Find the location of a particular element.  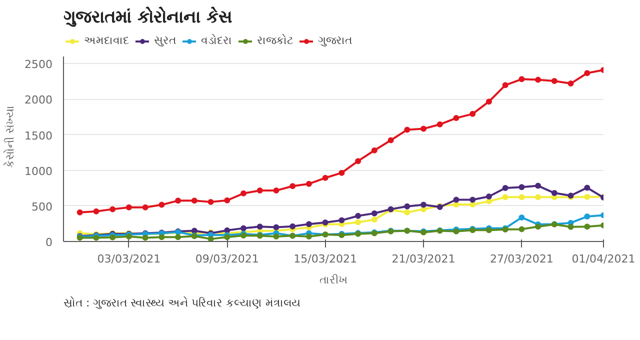

legend-label: રાજકોટ is located at coordinates (275, 40).